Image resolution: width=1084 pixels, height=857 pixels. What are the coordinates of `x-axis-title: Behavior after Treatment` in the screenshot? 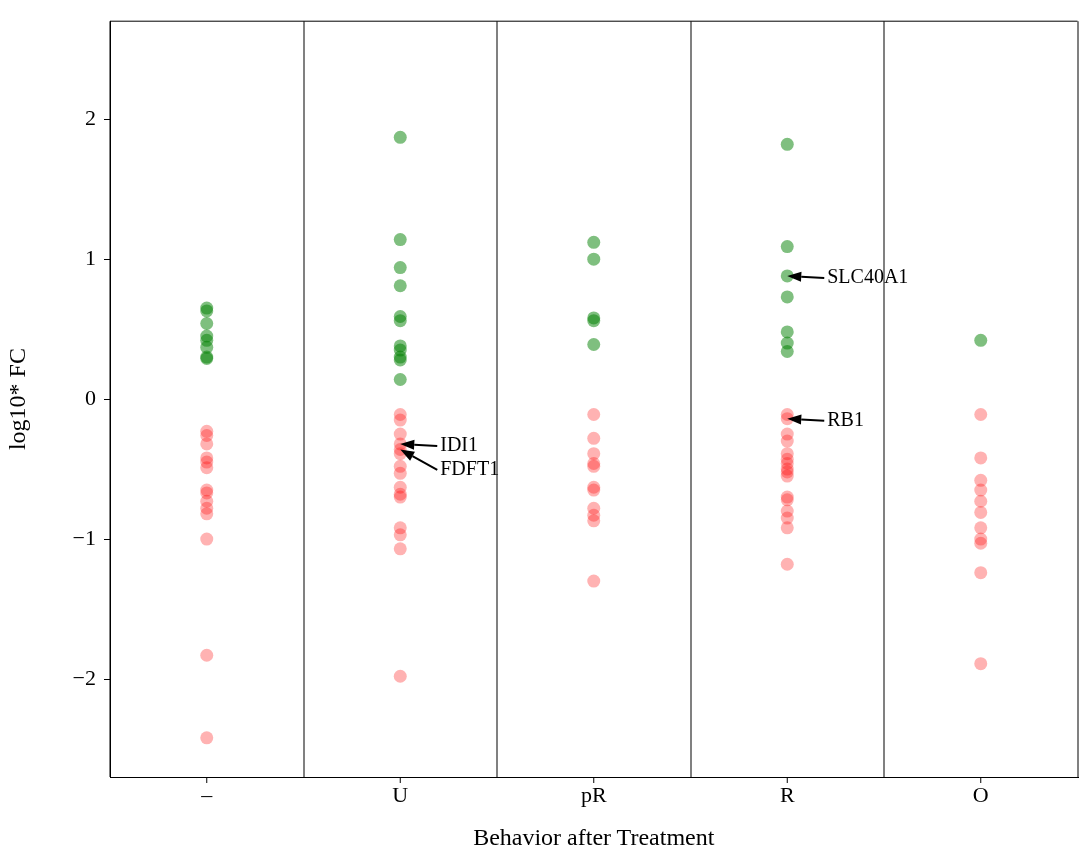 It's located at (594, 836).